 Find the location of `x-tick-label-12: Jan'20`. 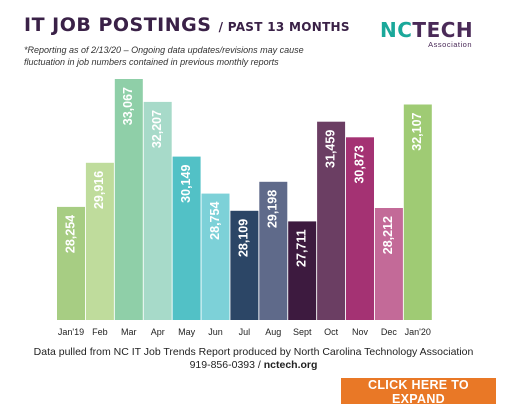

x-tick-label-12: Jan'20 is located at coordinates (418, 332).